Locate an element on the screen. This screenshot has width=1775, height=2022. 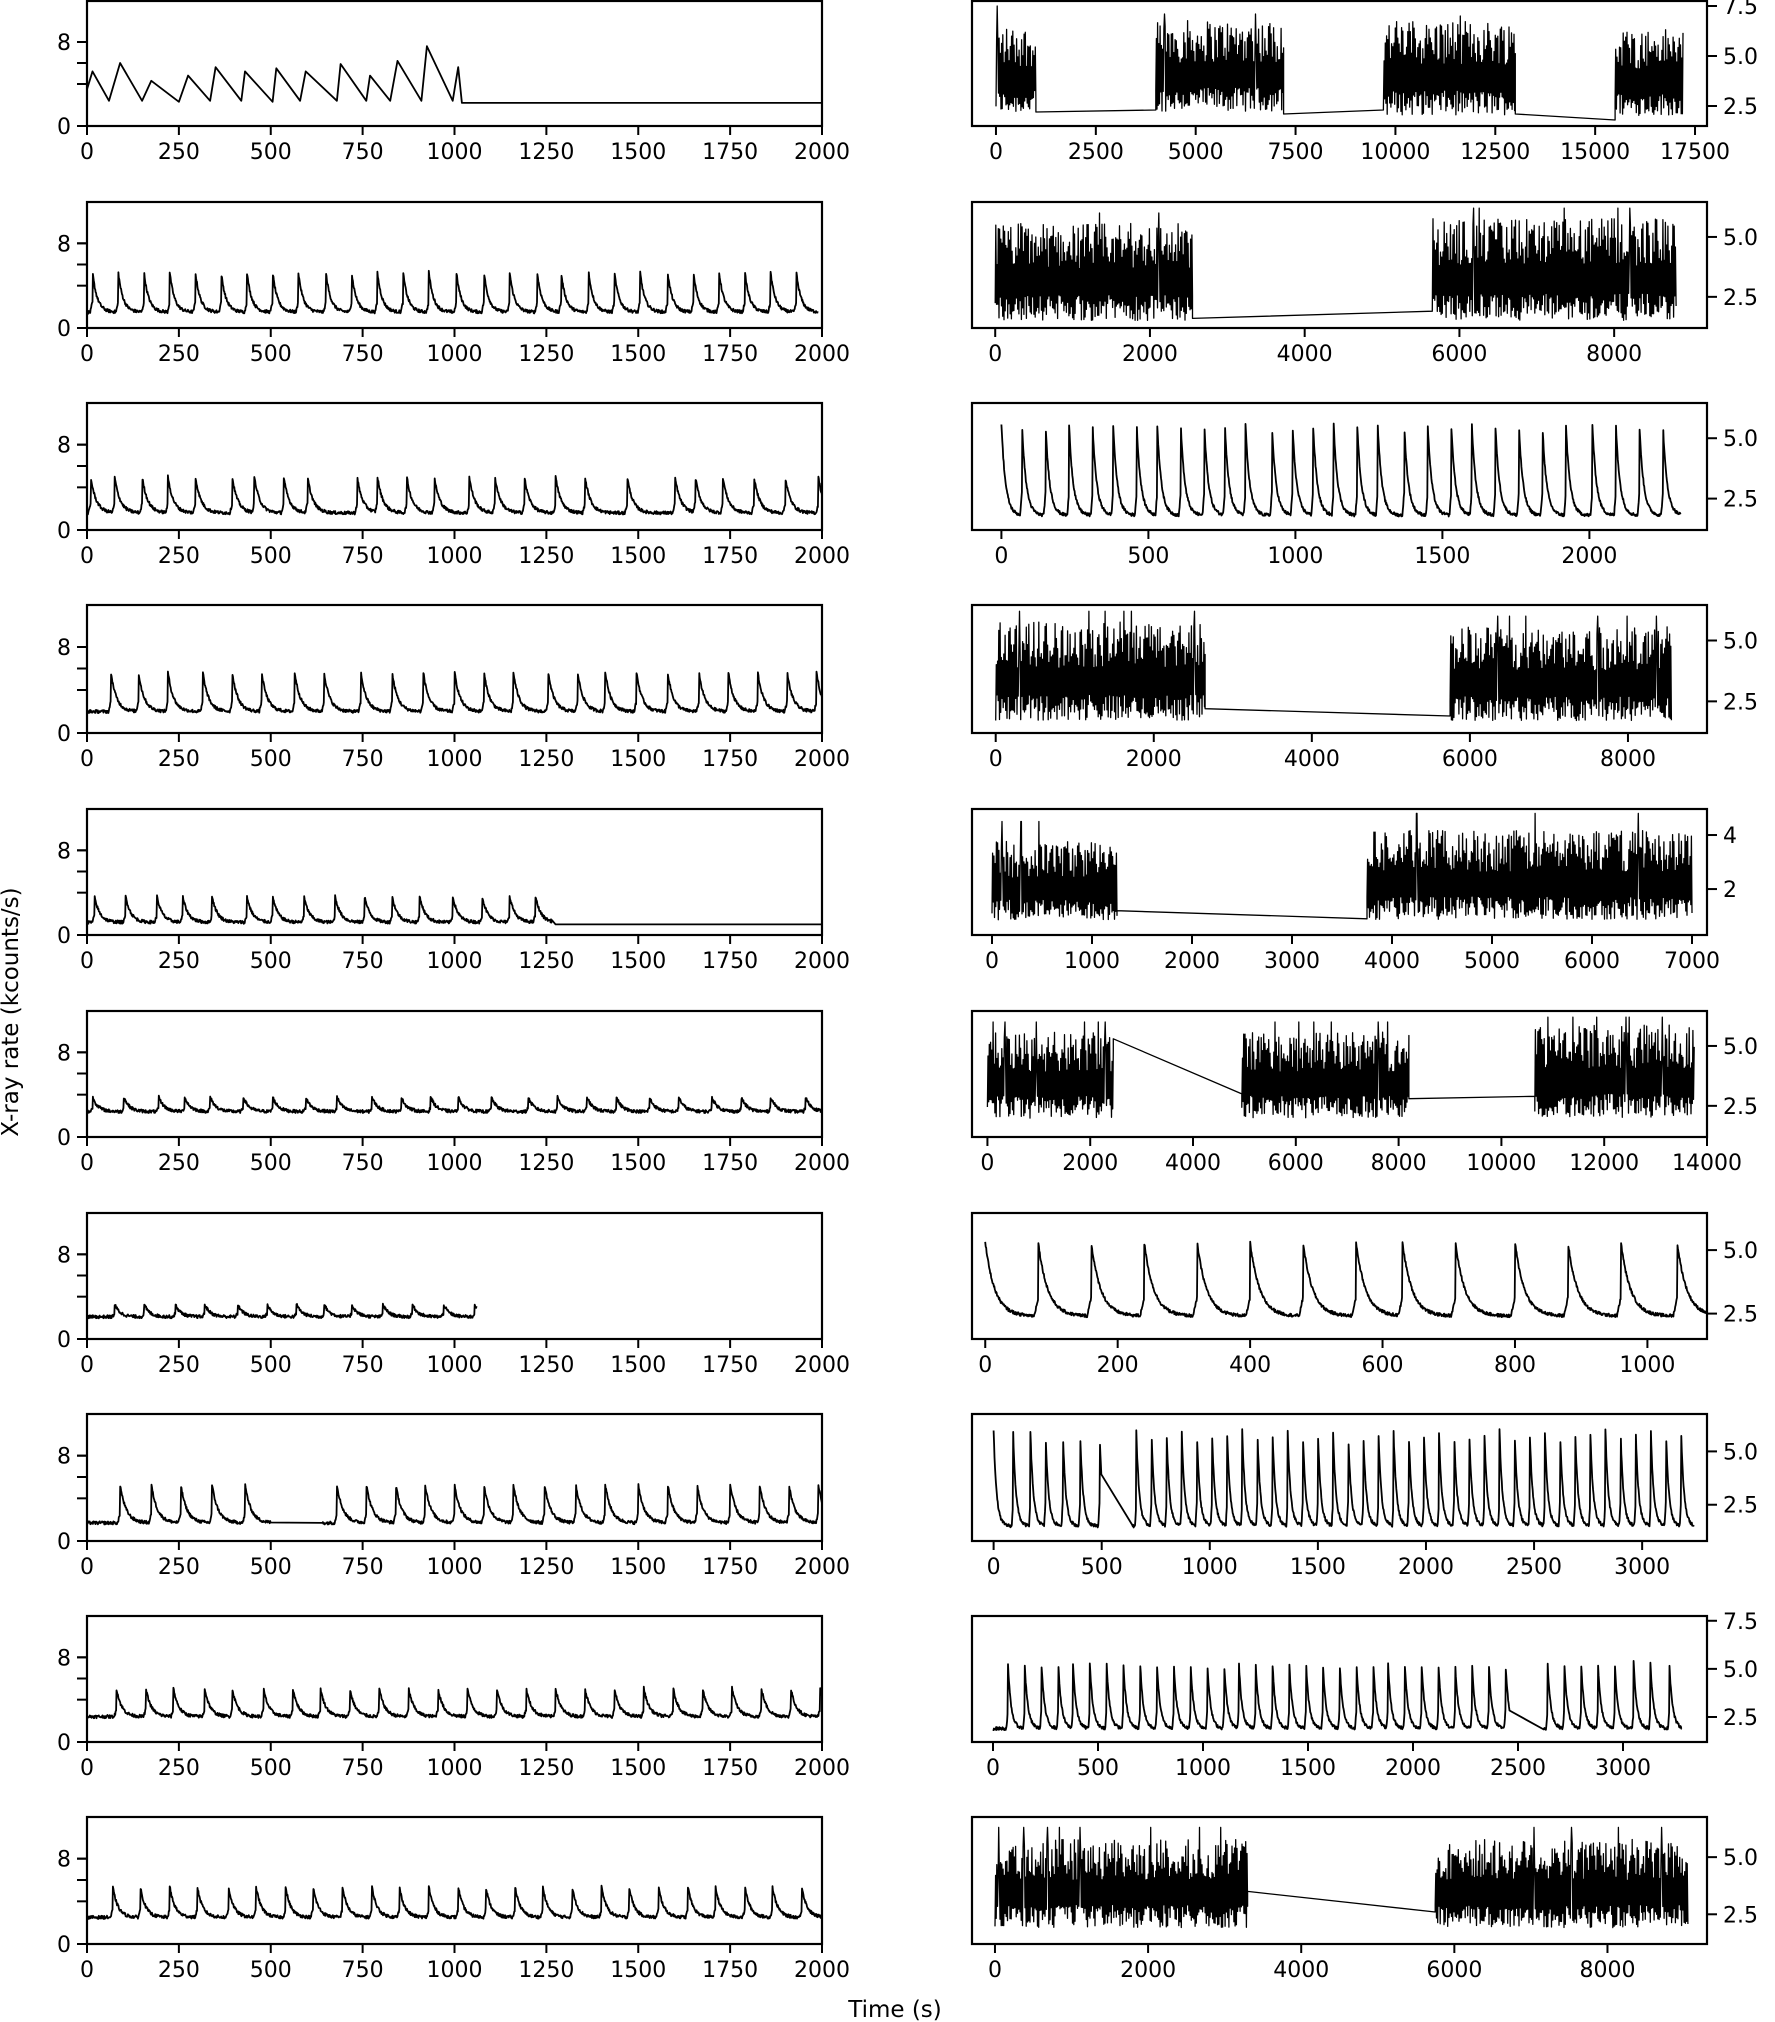
panel-left-10: 0 250 500 750 1000 1250 1500 1750 2000 0 8 is located at coordinates (453, 1899).